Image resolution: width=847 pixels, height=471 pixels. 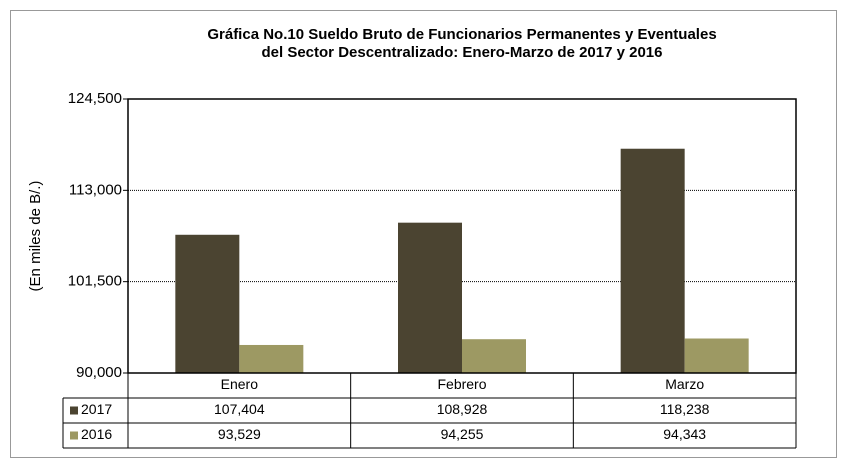 I want to click on y-tick-label: 90,000, so click(x=99, y=372).